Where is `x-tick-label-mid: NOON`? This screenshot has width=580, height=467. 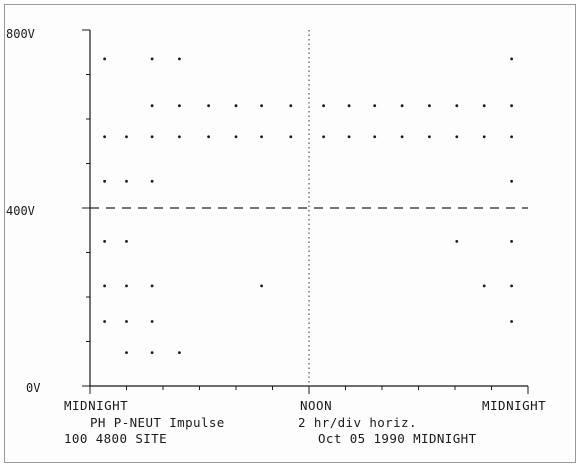 x-tick-label-mid: NOON is located at coordinates (316, 405).